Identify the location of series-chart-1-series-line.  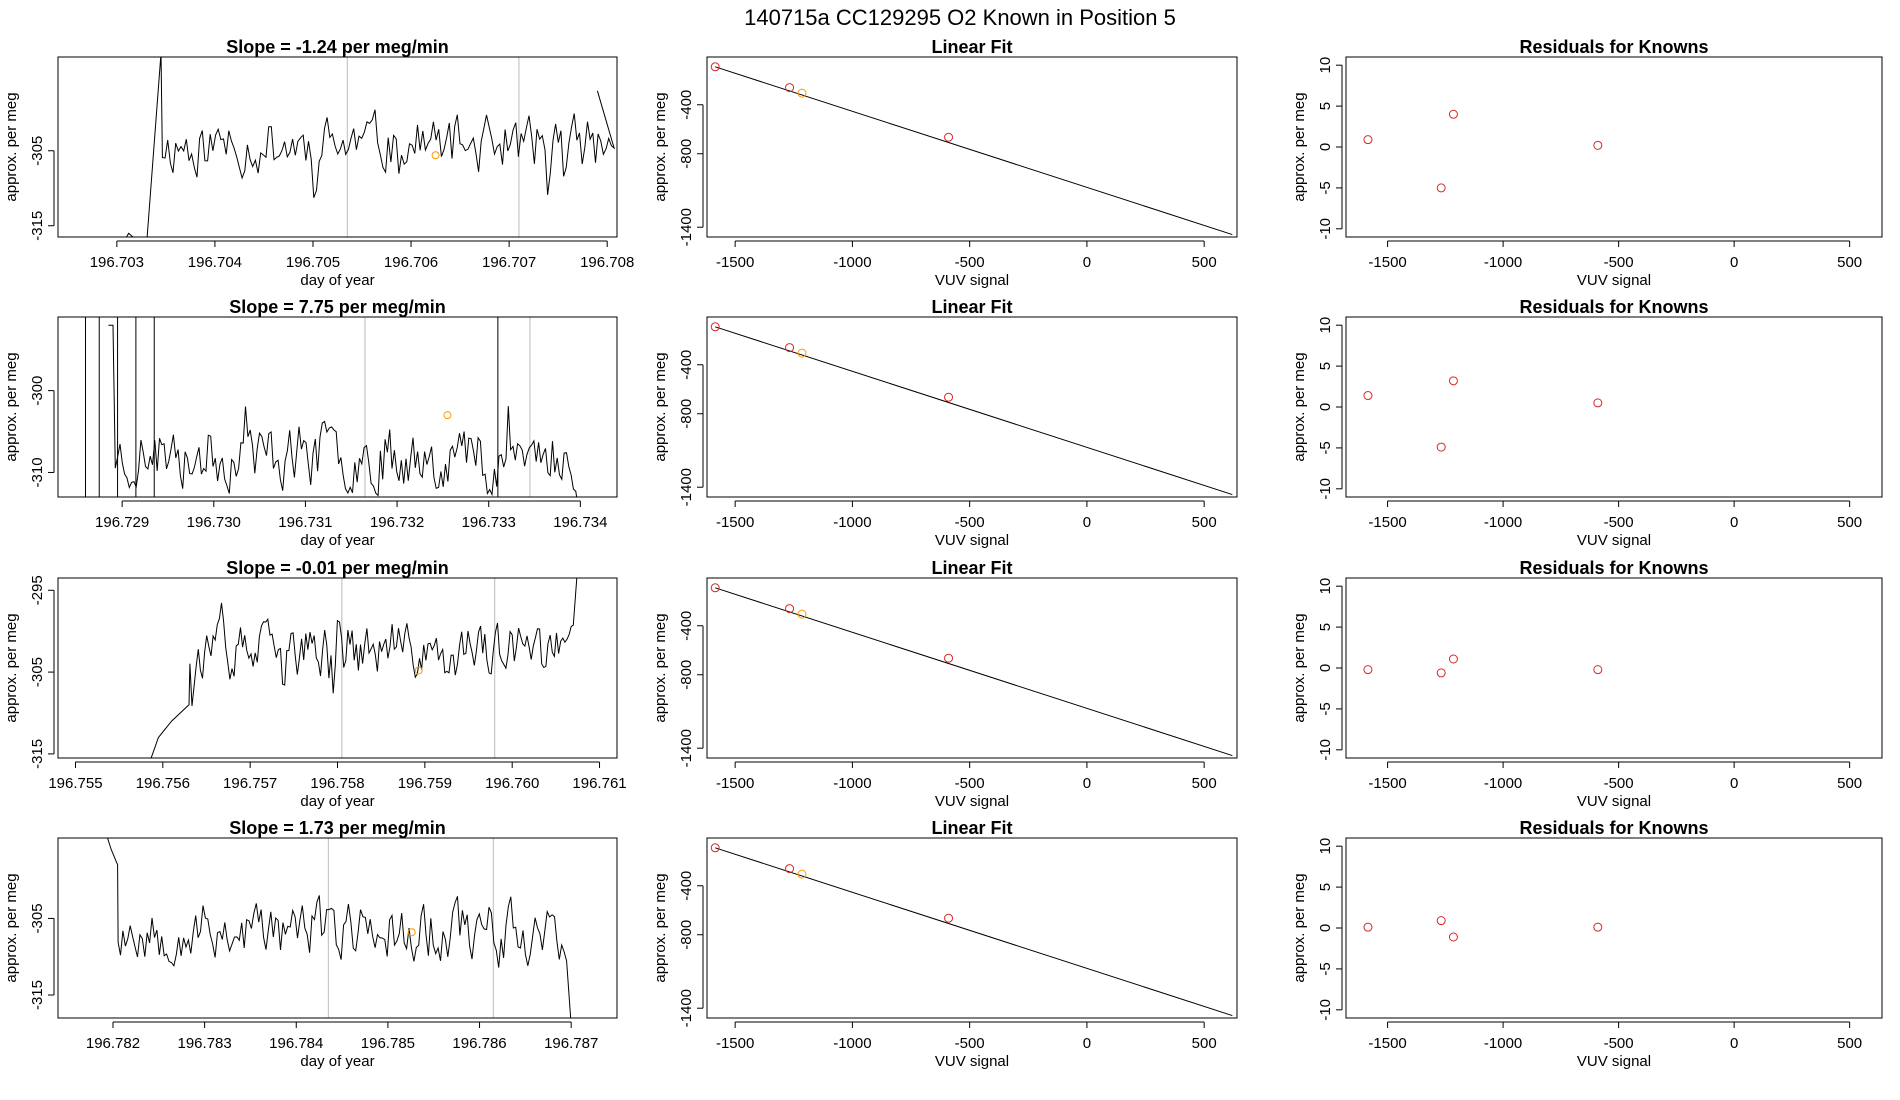
(370, 147).